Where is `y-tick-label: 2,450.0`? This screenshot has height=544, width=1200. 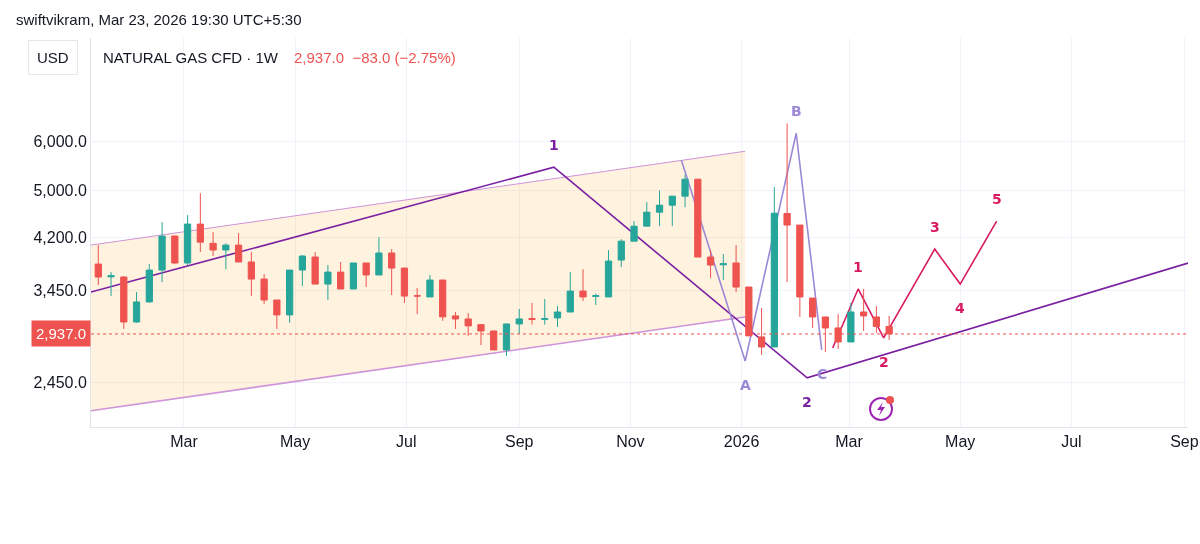 y-tick-label: 2,450.0 is located at coordinates (60, 383).